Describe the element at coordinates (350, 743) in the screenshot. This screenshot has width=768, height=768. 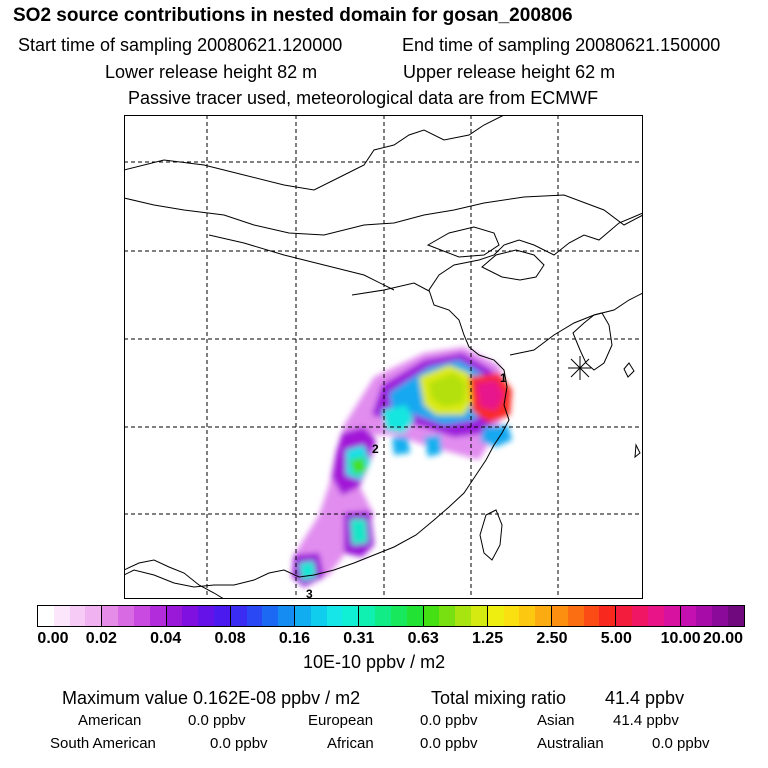
I see `region-african-name: African` at that location.